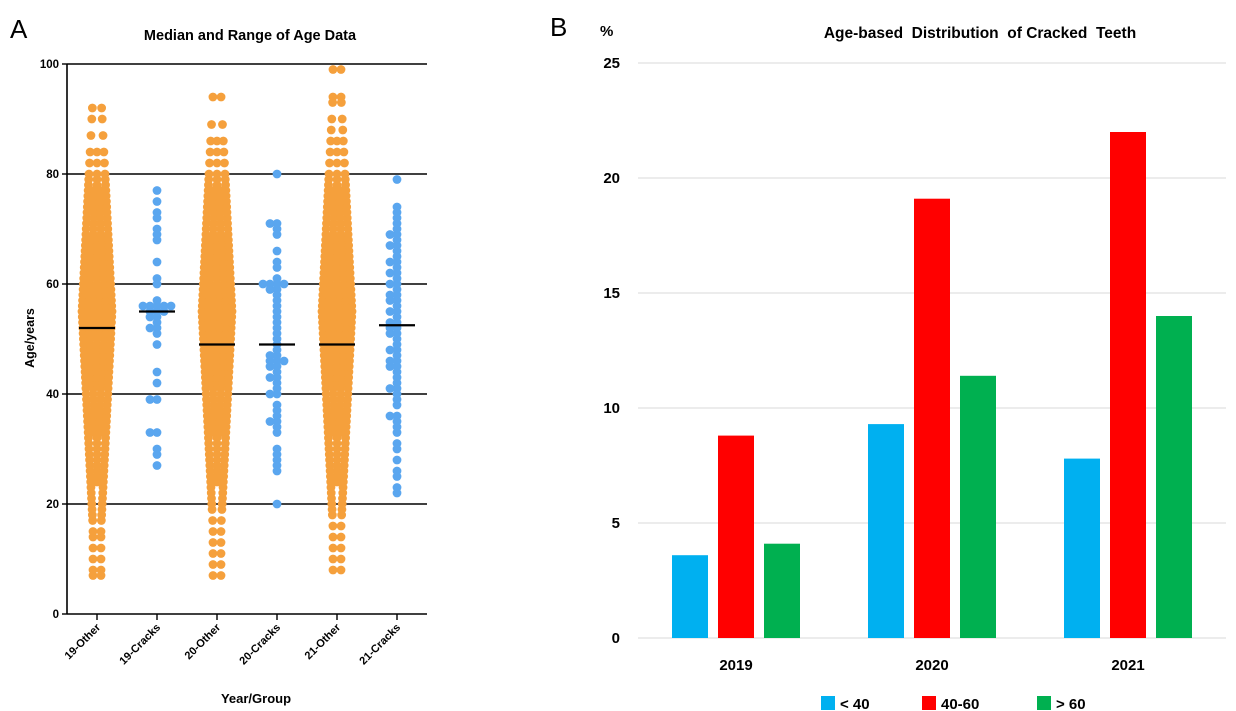 The image size is (1236, 711). I want to click on legend-swatch, so click(828, 703).